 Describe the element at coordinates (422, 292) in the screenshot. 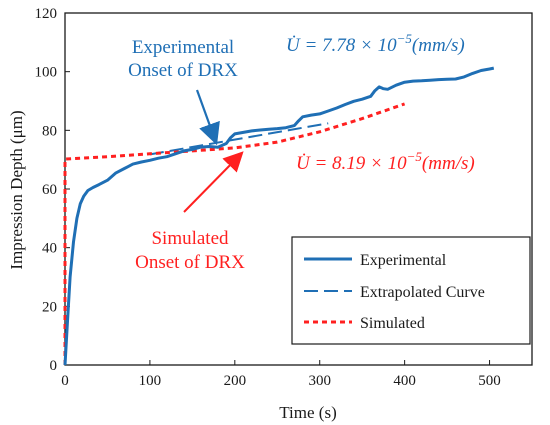

I see `legend-label-extrapolated: Extrapolated Curve` at that location.